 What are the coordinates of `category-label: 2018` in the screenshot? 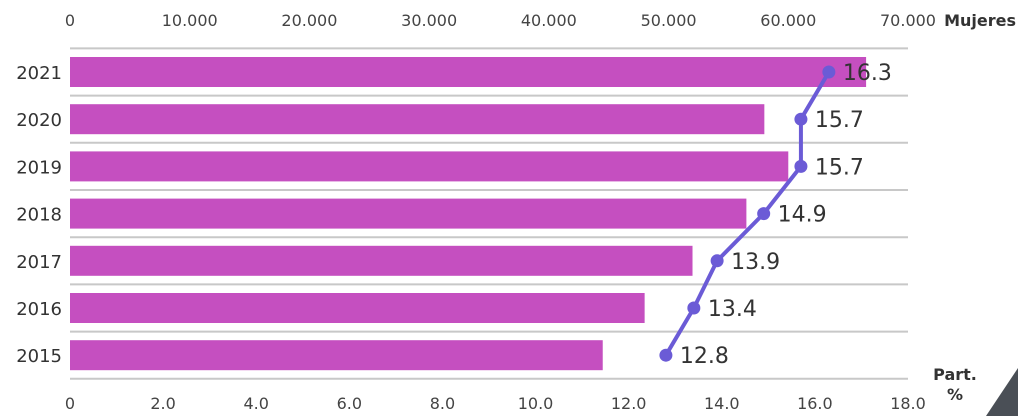 It's located at (39, 215).